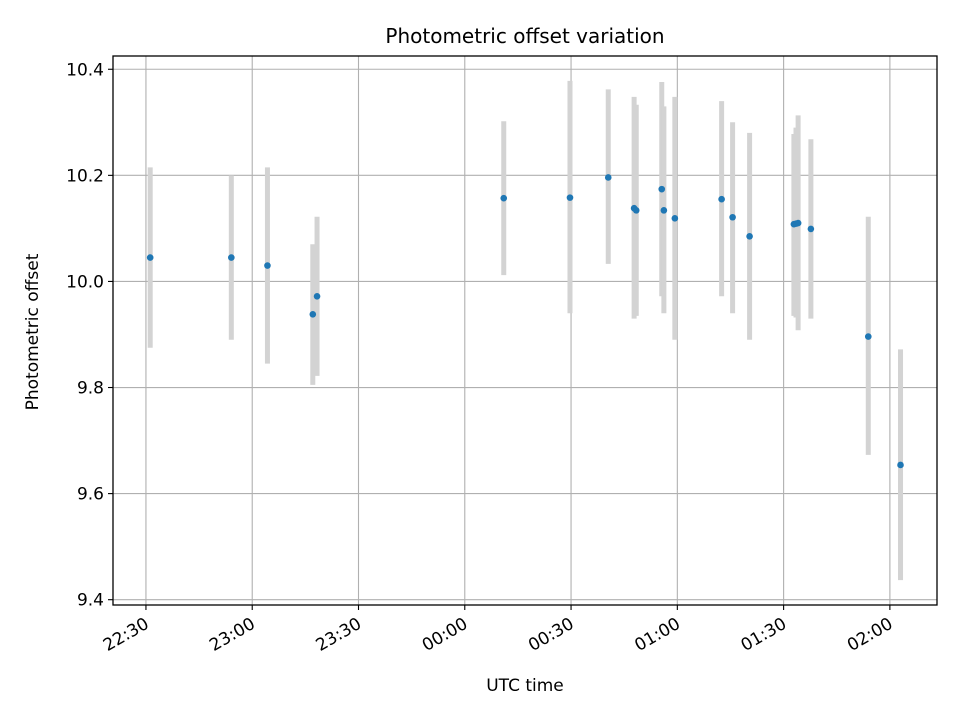  I want to click on y-axis-label: Photometric offset, so click(33, 331).